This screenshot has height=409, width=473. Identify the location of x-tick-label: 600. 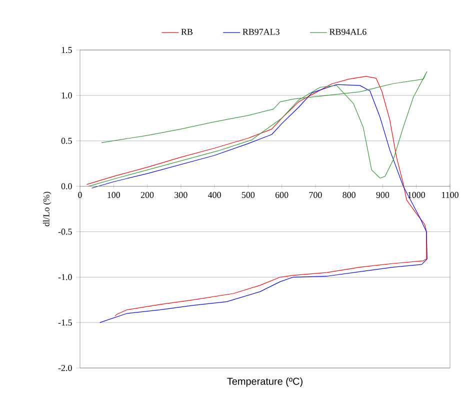
(281, 195).